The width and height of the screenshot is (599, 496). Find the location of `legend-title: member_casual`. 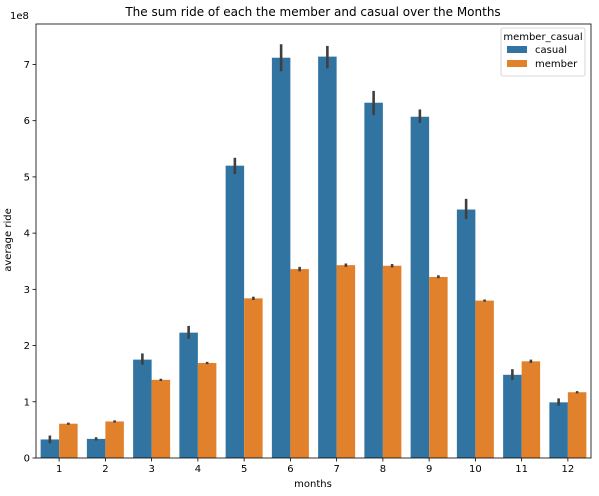

legend-title: member_casual is located at coordinates (542, 37).